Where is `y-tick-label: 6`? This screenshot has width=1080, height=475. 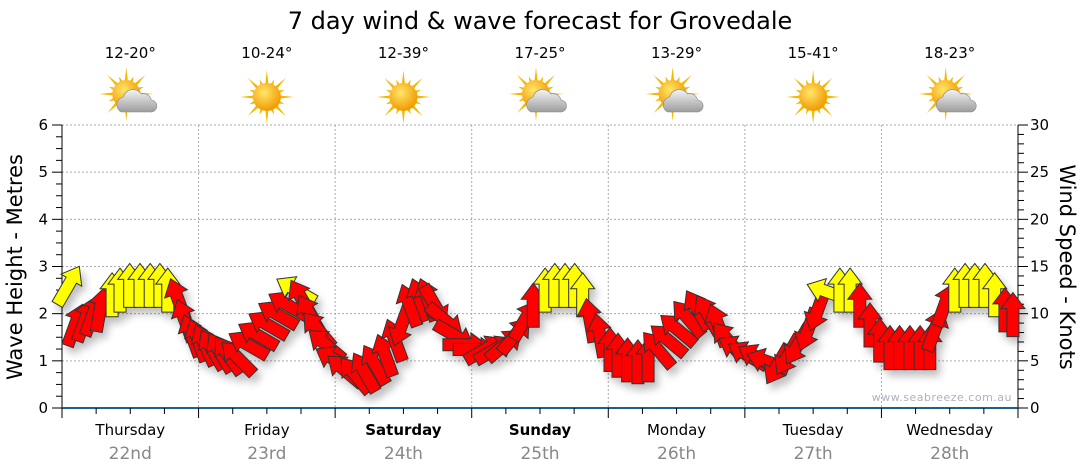 y-tick-label: 6 is located at coordinates (43, 125).